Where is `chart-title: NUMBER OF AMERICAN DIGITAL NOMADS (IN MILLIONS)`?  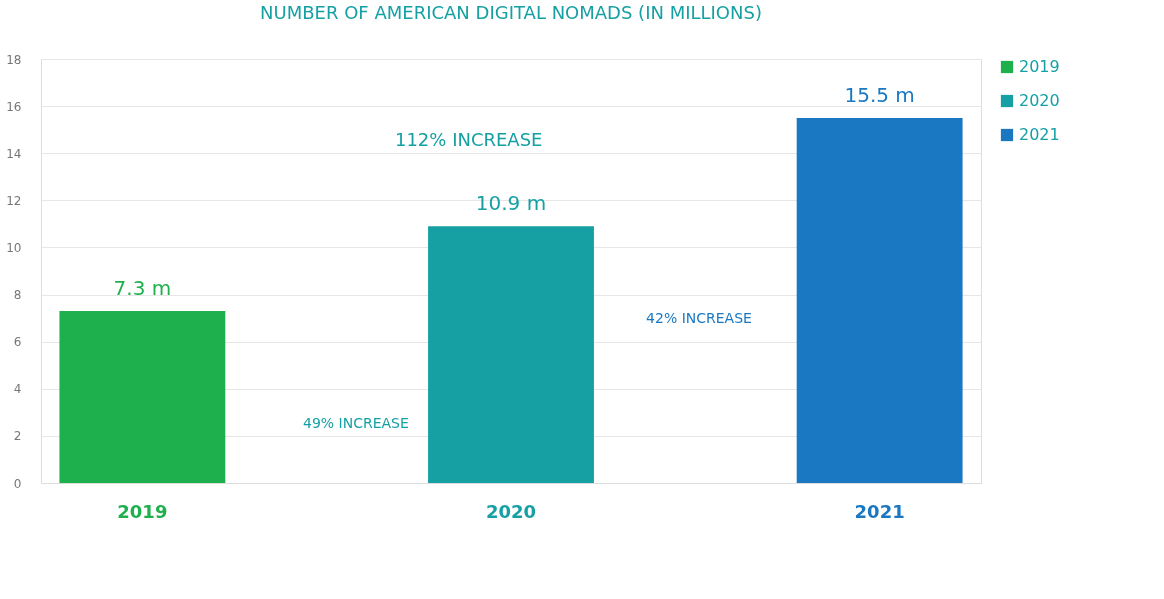 chart-title: NUMBER OF AMERICAN DIGITAL NOMADS (IN MILLIONS) is located at coordinates (511, 12).